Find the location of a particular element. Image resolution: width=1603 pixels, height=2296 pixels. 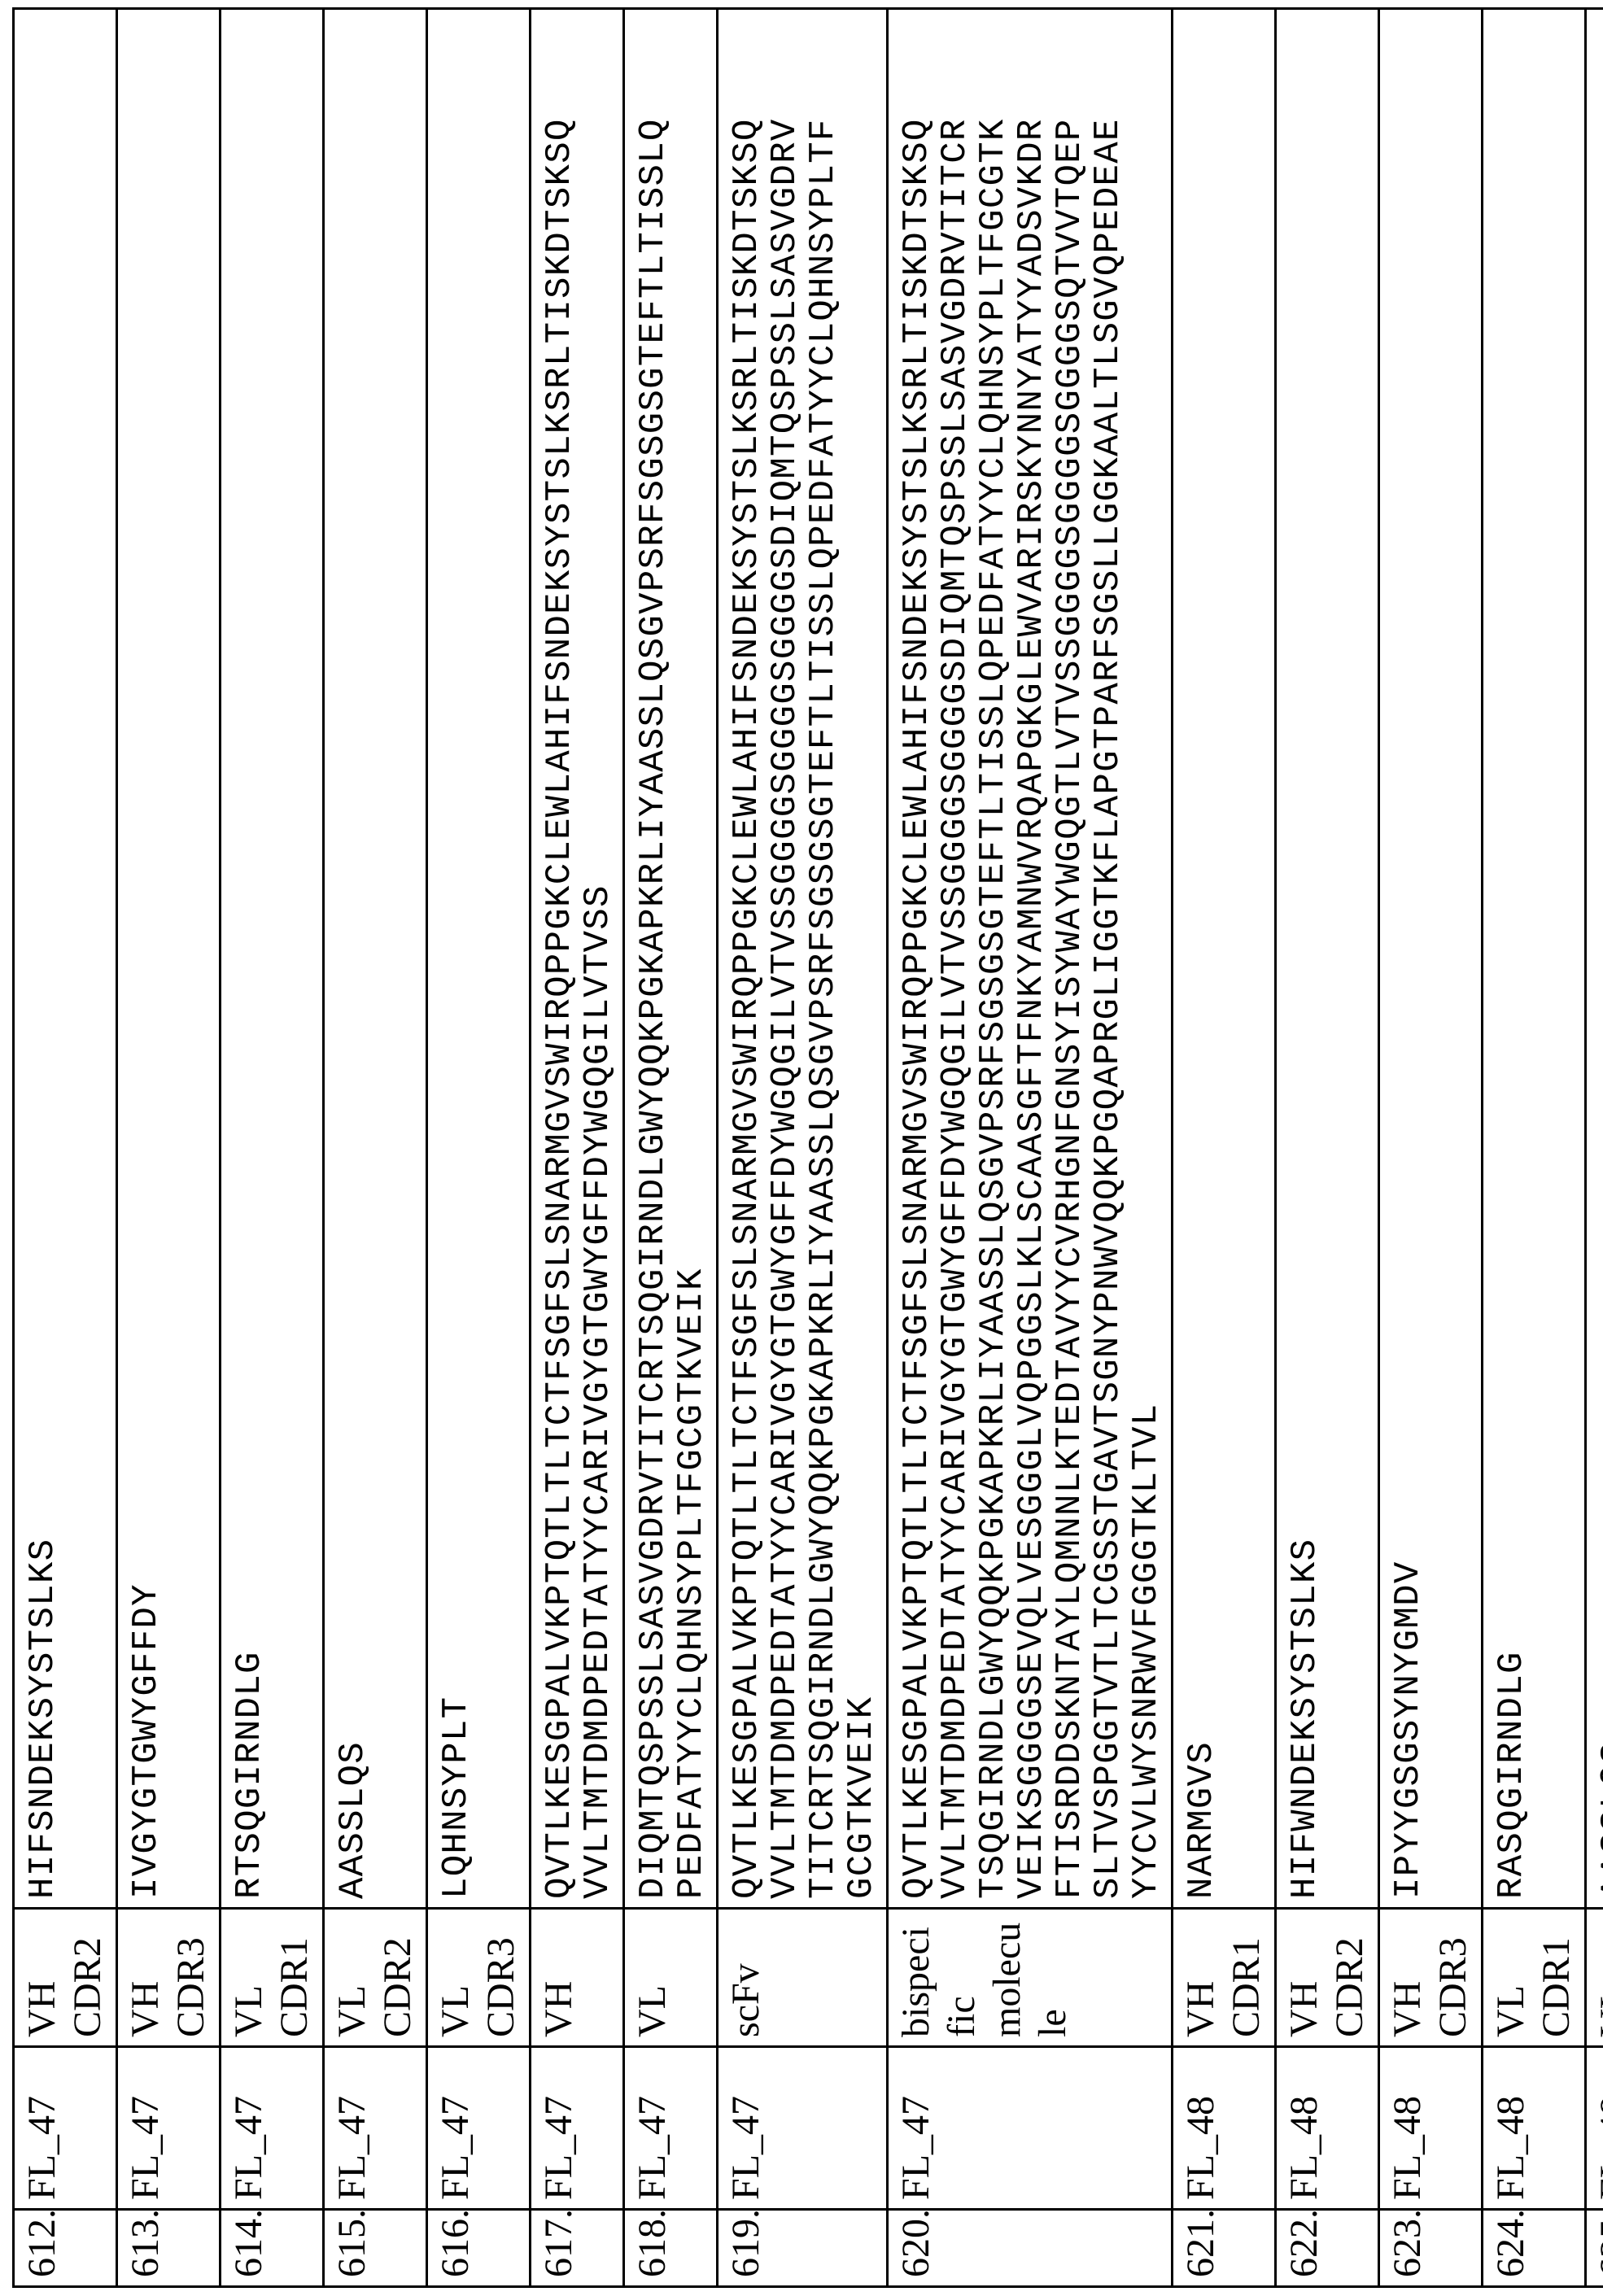

amino-acid-sequence: HIFSNDEKSYSTSLKS is located at coordinates (44, 997).